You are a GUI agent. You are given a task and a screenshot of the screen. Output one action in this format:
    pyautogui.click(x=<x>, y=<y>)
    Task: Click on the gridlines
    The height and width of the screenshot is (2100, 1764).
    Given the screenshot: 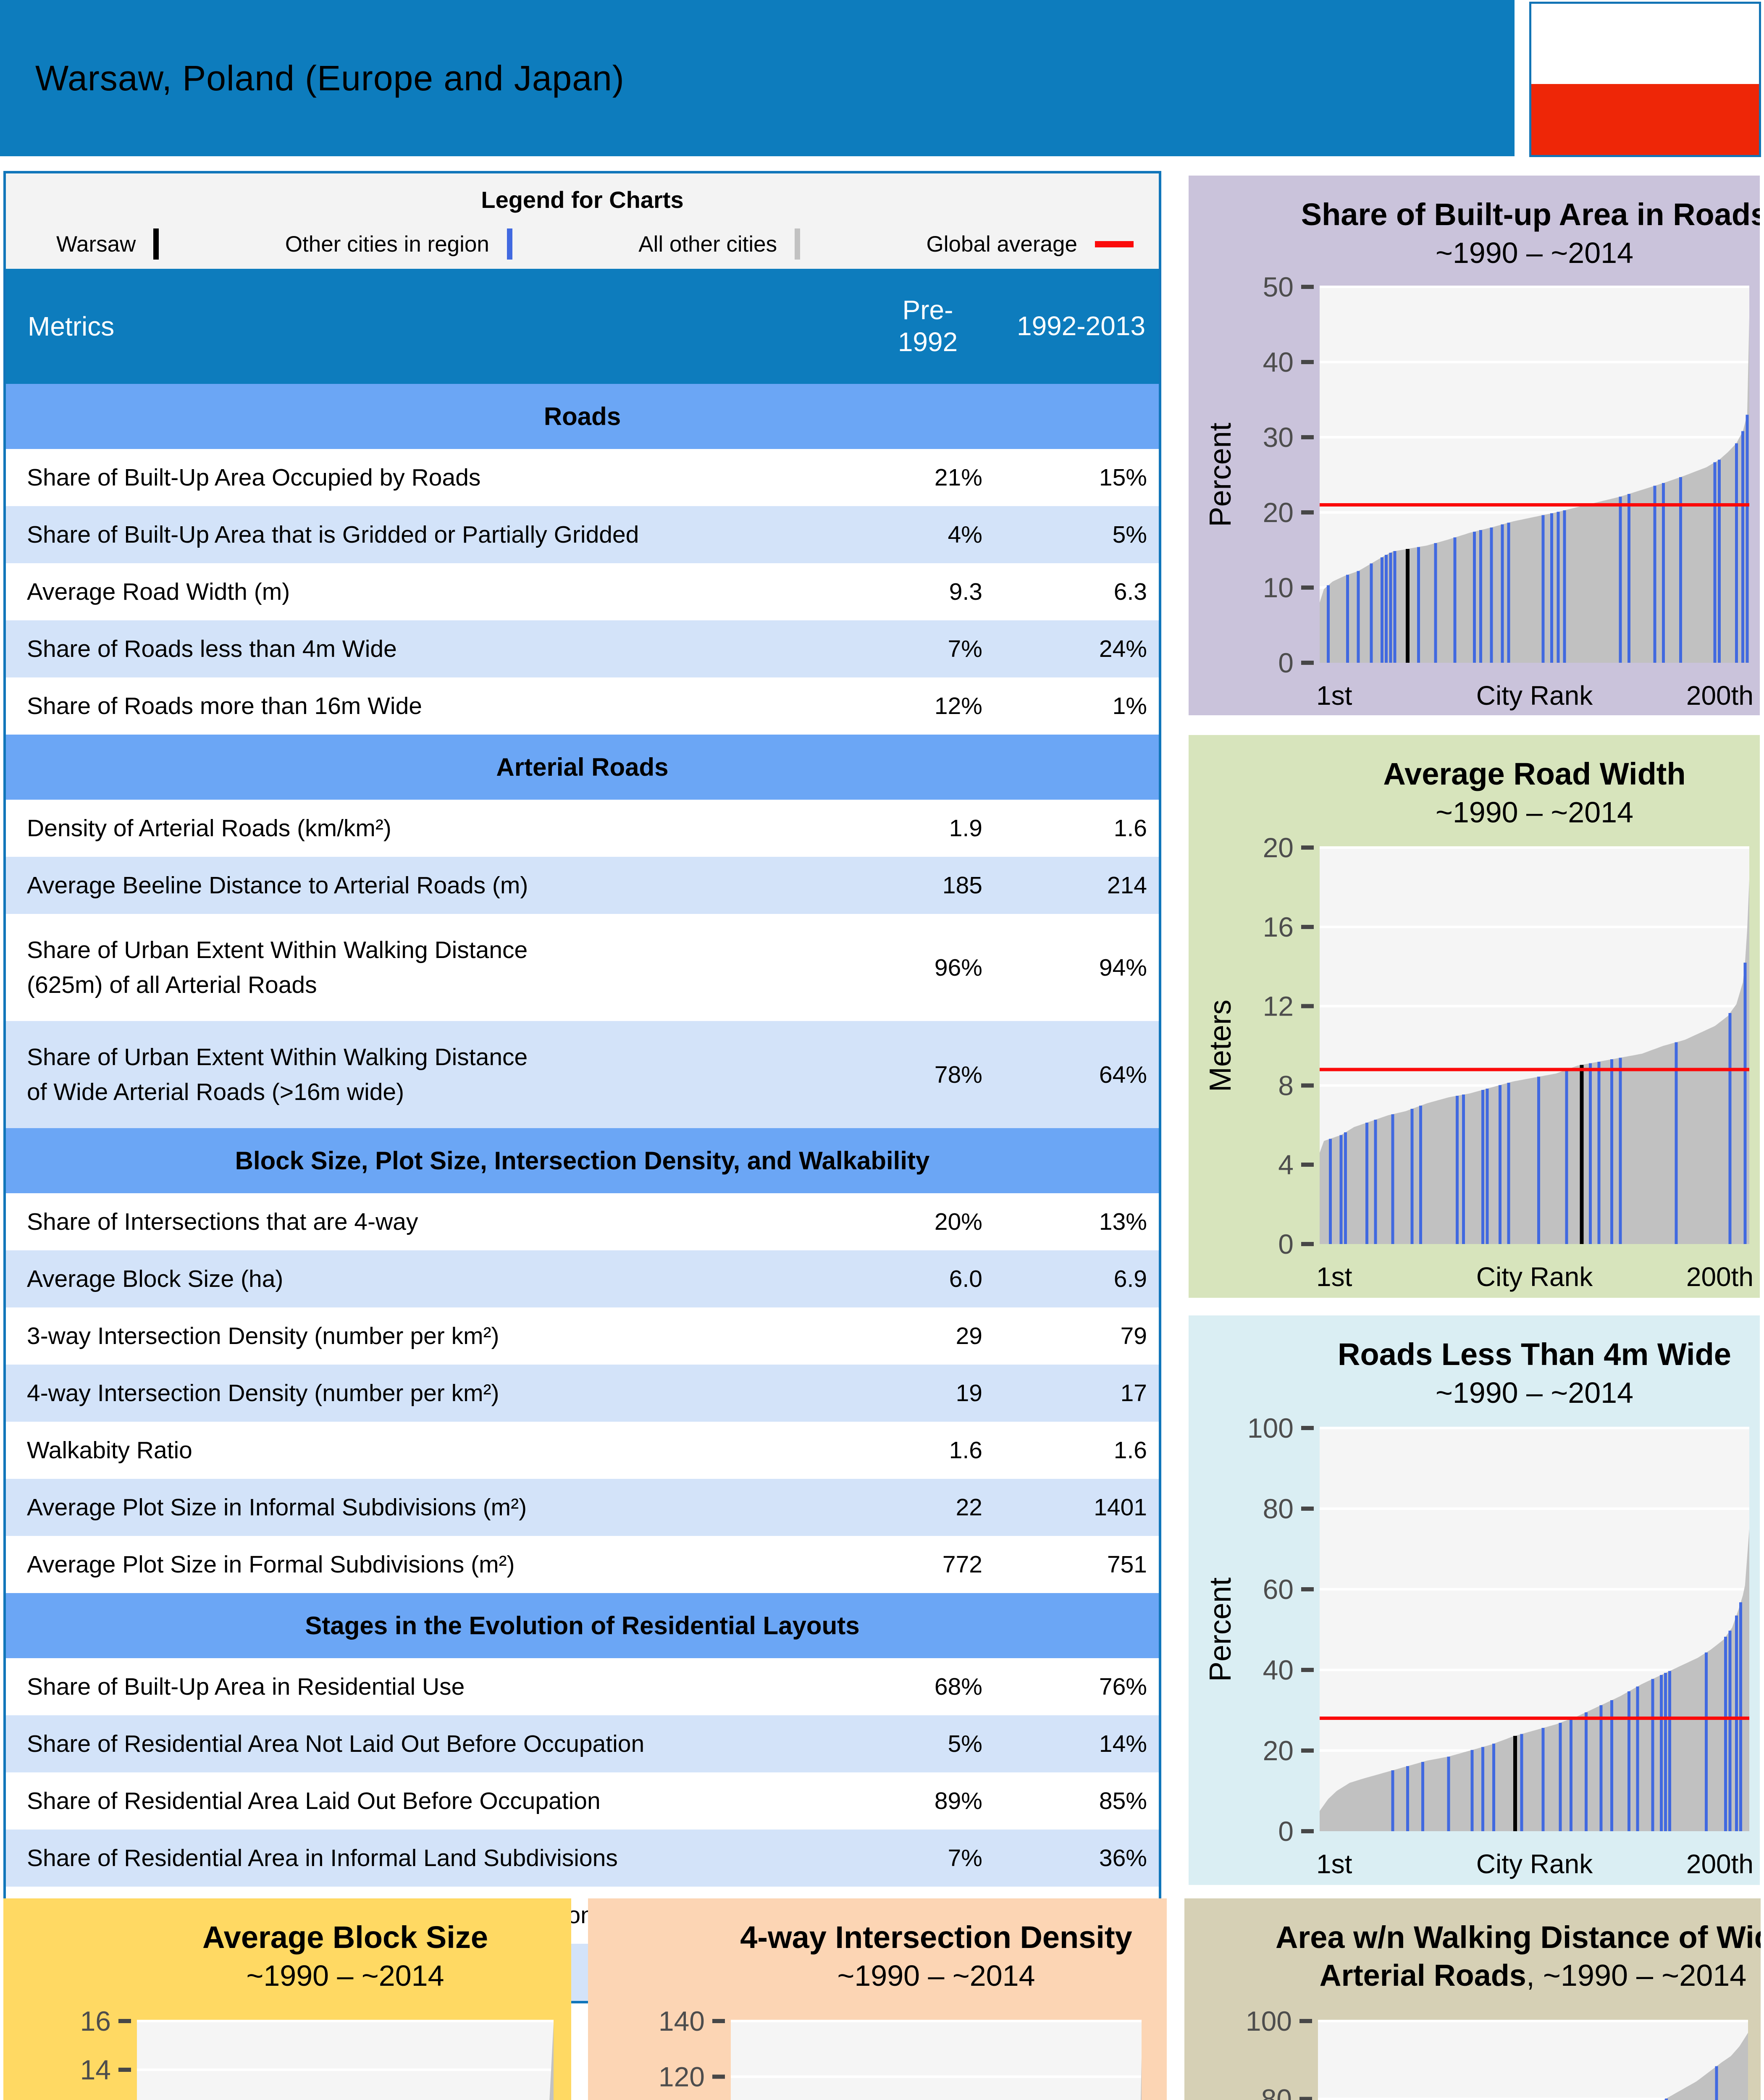 What is the action you would take?
    pyautogui.click(x=936, y=2049)
    